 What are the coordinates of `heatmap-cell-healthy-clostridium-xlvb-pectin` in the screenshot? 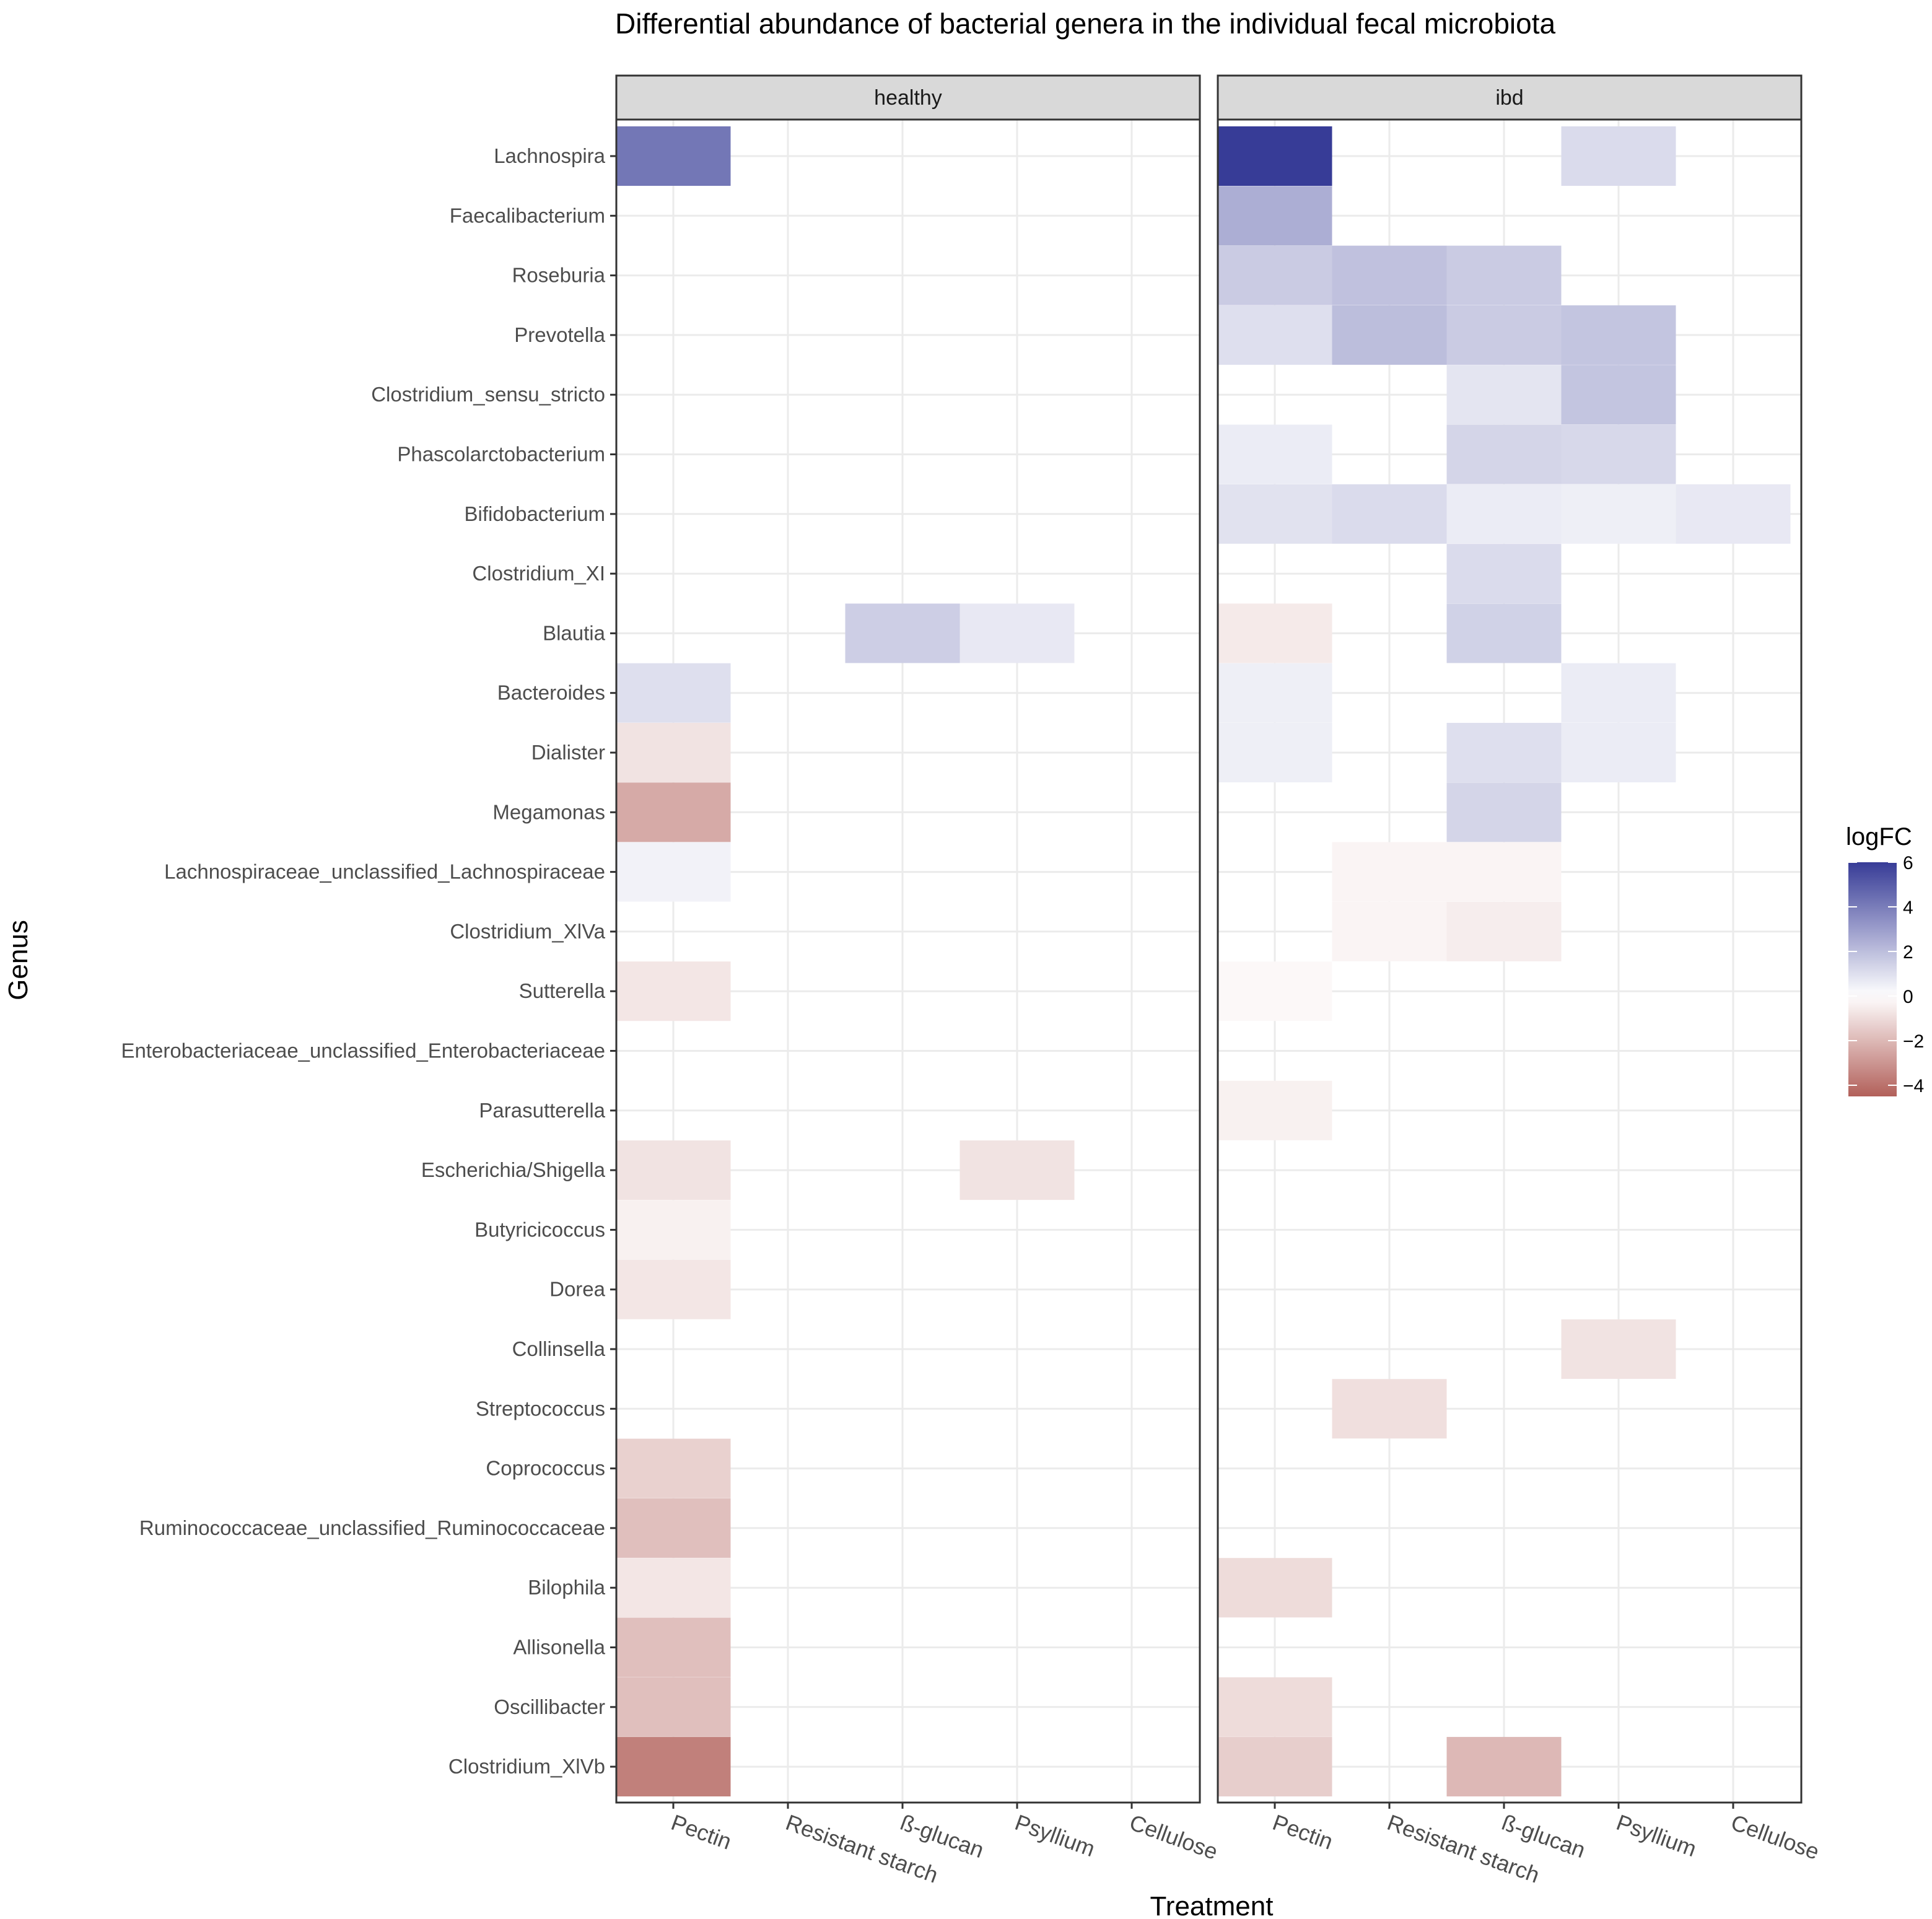 It's located at (673, 1767).